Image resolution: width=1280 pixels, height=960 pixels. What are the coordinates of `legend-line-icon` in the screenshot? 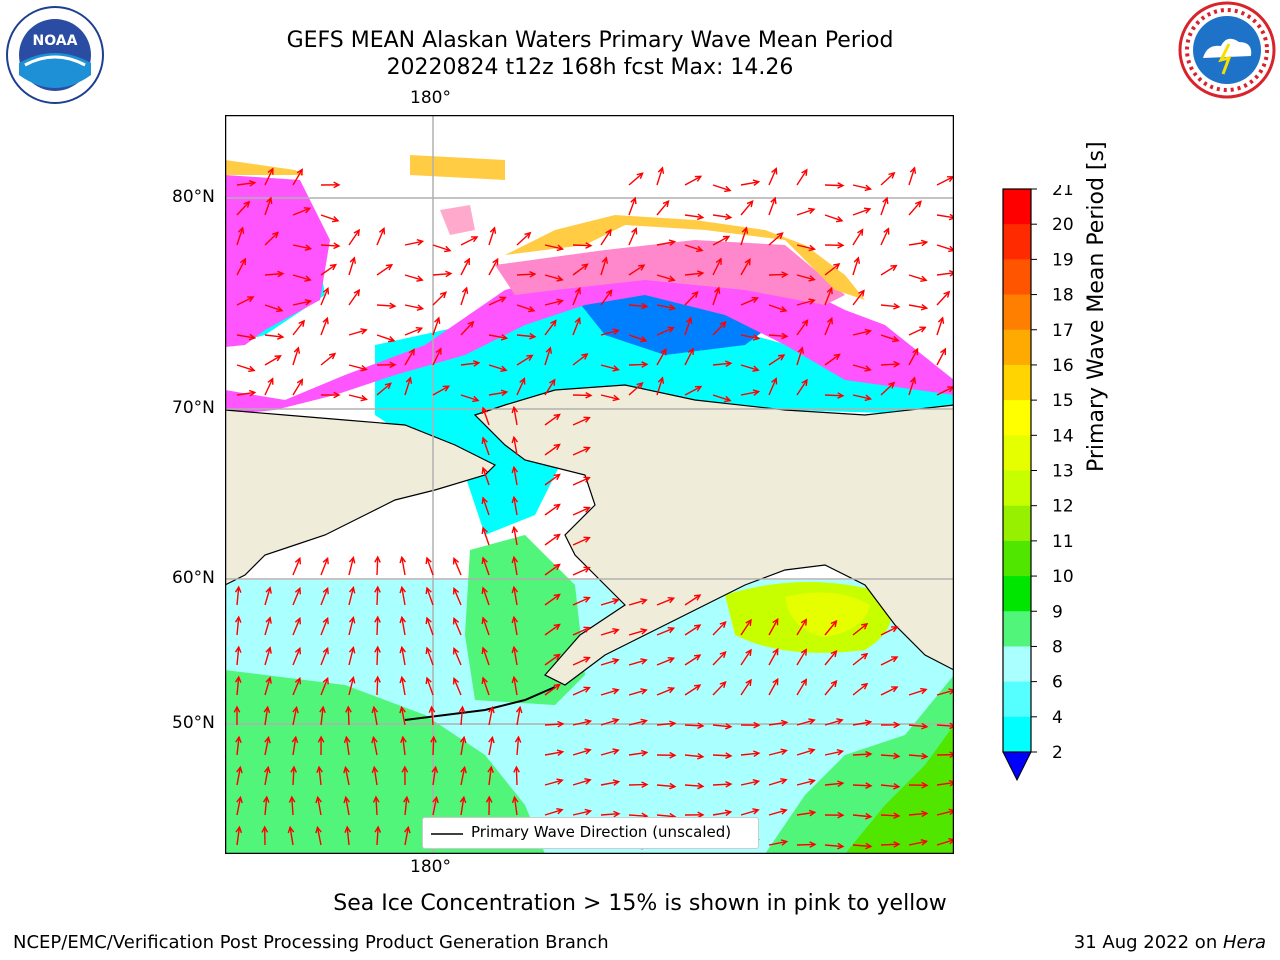 It's located at (447, 834).